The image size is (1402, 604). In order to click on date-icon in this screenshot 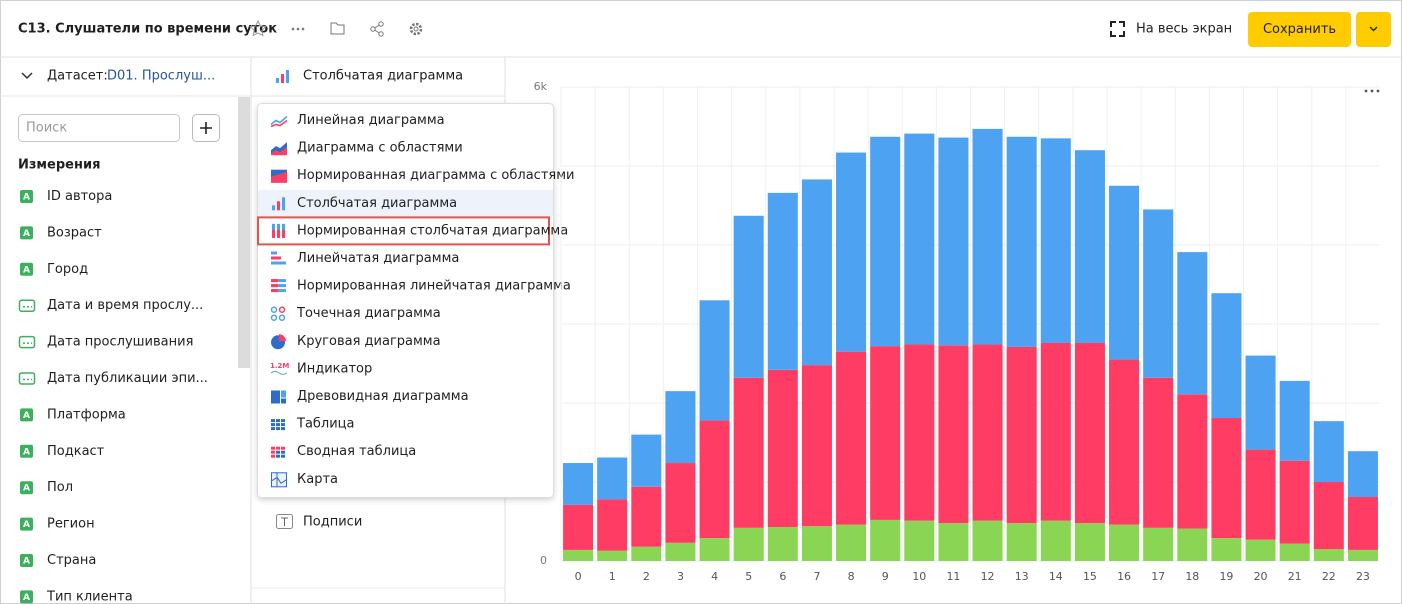, I will do `click(27, 342)`.